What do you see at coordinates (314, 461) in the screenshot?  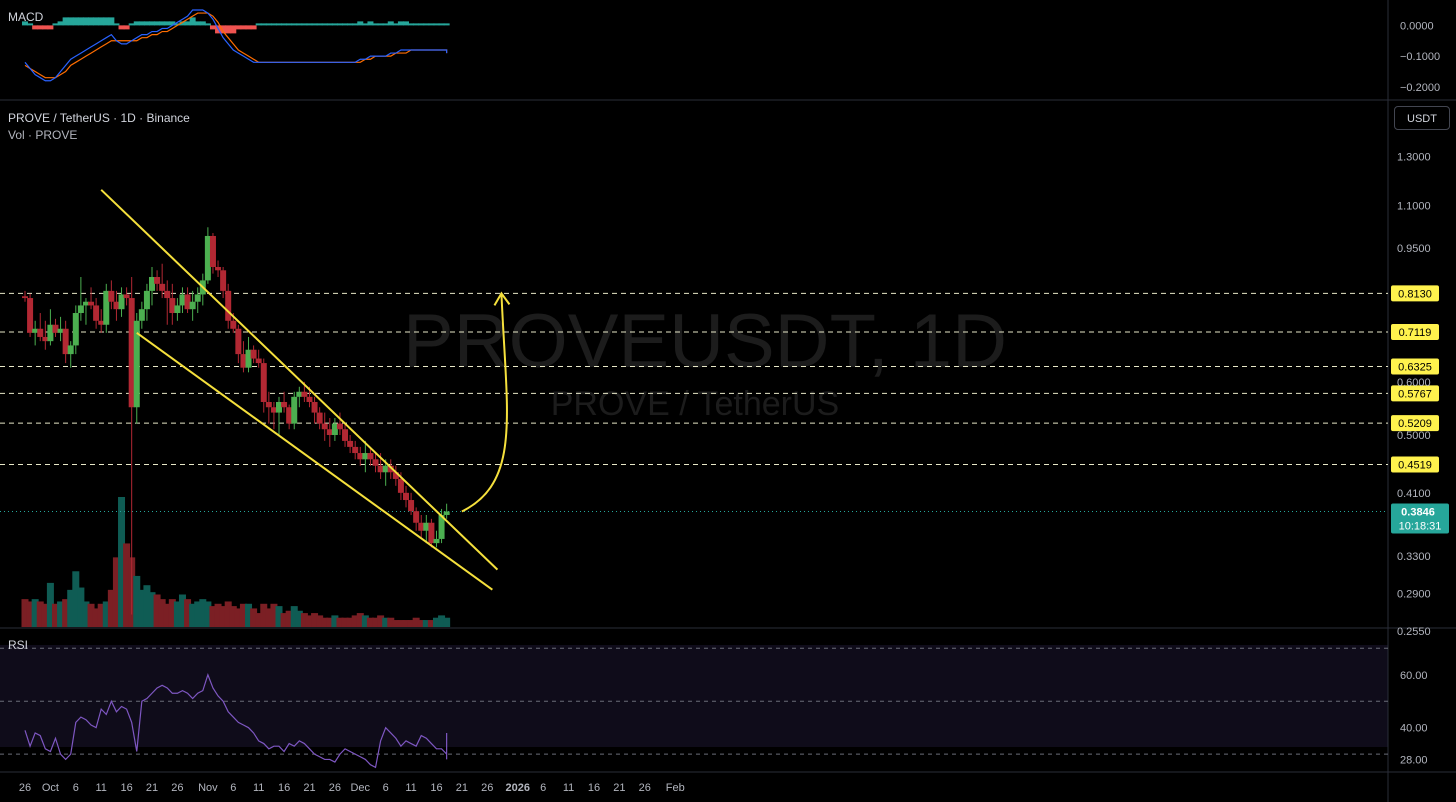 I see `lower-trendline` at bounding box center [314, 461].